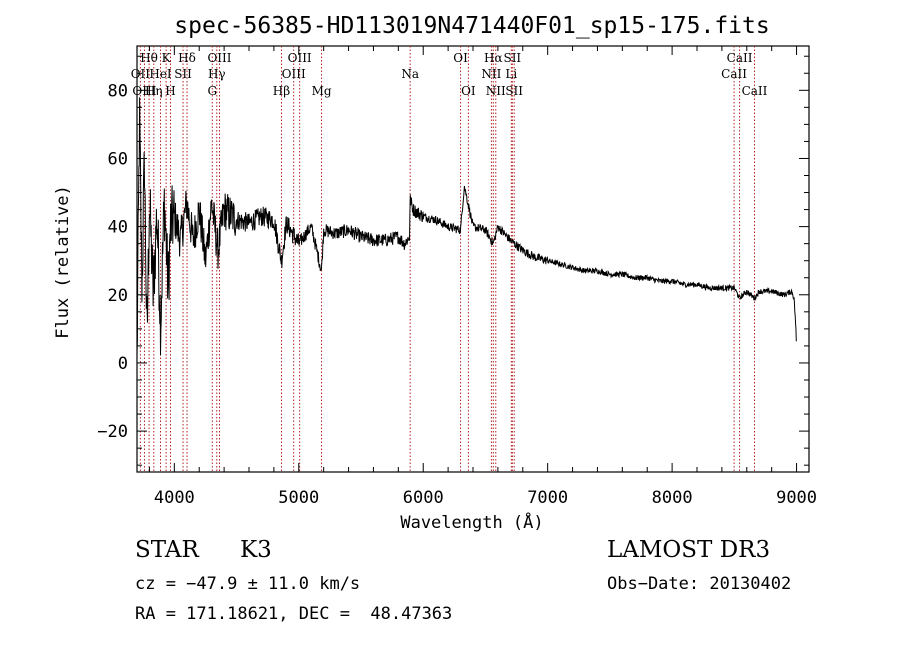 Image resolution: width=900 pixels, height=649 pixels. I want to click on line-marker-label: Hθ, so click(149, 58).